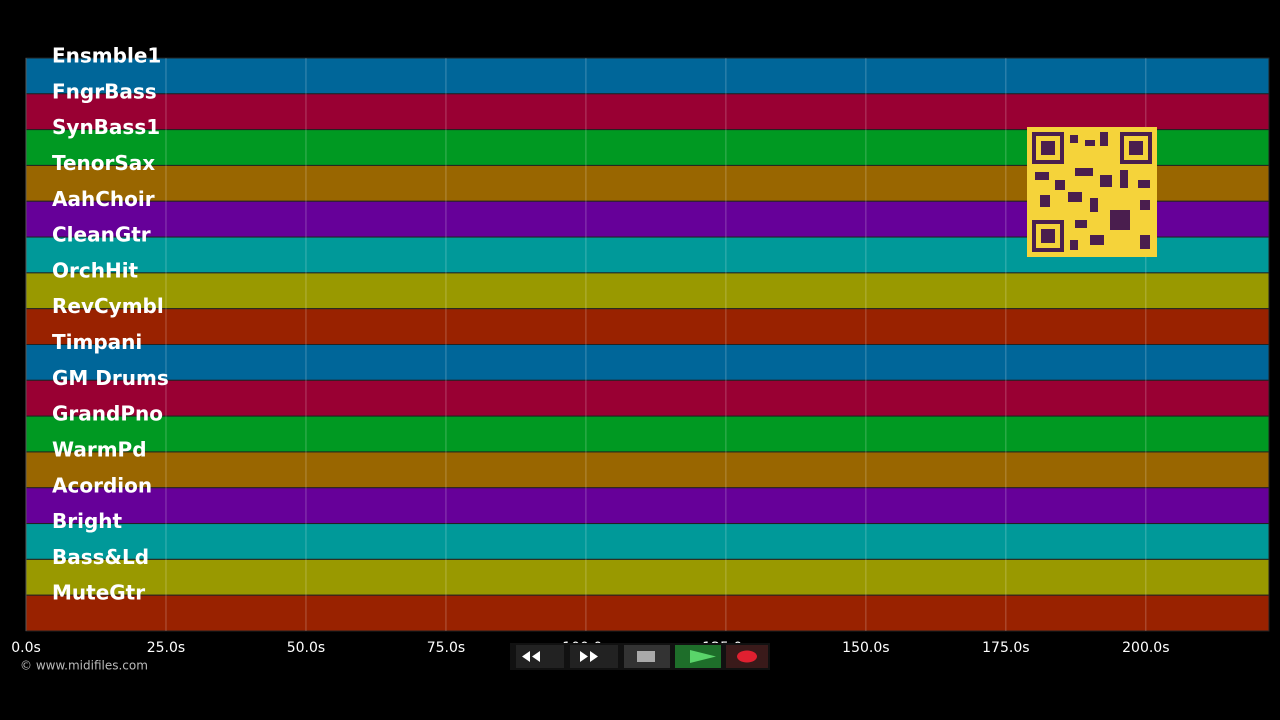 Image resolution: width=1280 pixels, height=720 pixels. What do you see at coordinates (106, 56) in the screenshot?
I see `track-label: Ensmble1` at bounding box center [106, 56].